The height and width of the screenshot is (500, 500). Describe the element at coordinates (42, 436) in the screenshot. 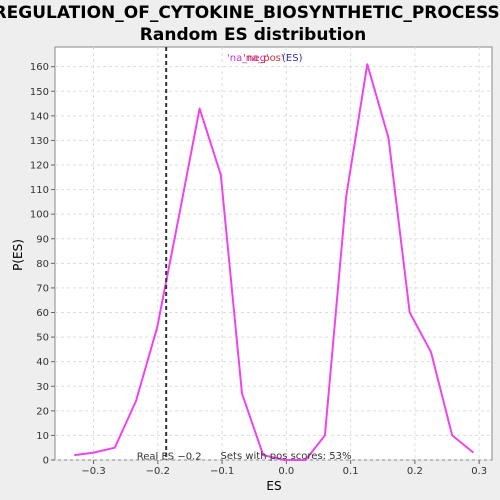

I see `y-tick-label: 10` at that location.